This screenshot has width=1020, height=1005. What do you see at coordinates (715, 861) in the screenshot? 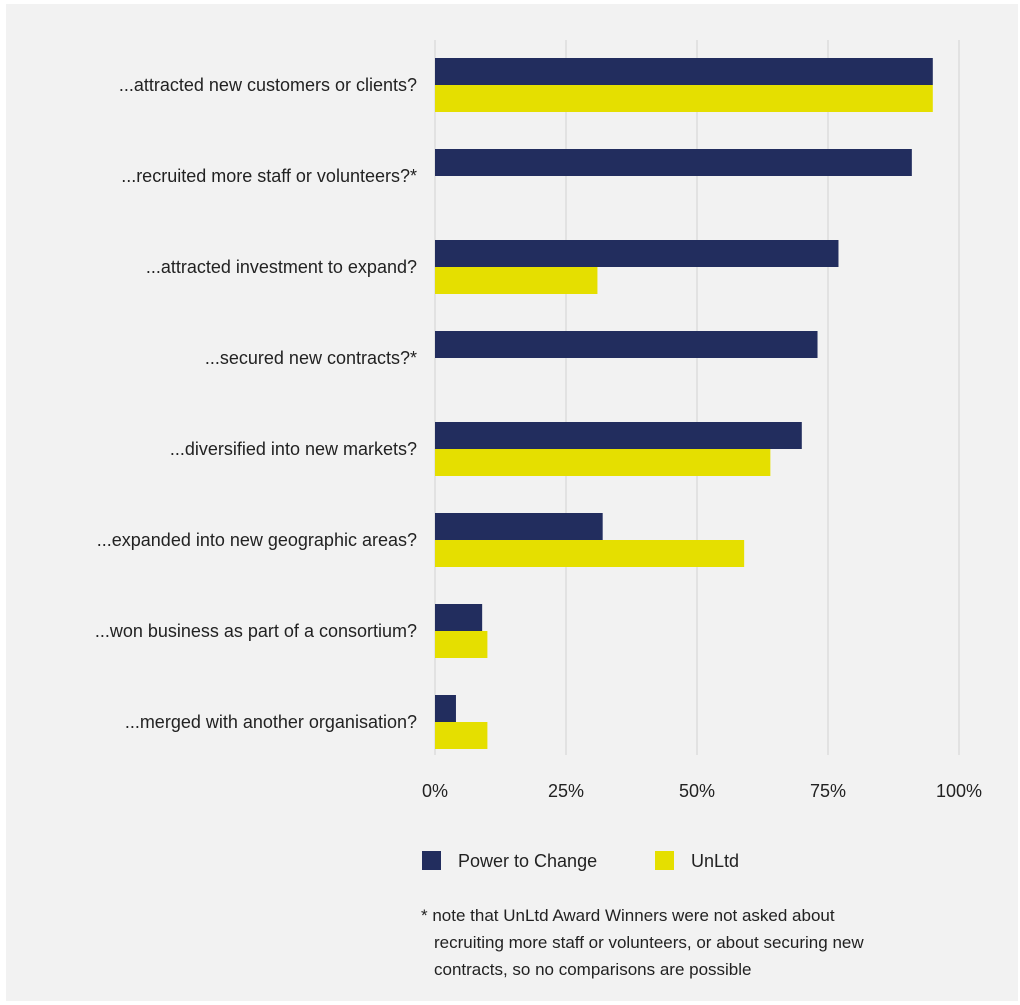
I see `legend-label-unltd: UnLtd` at bounding box center [715, 861].